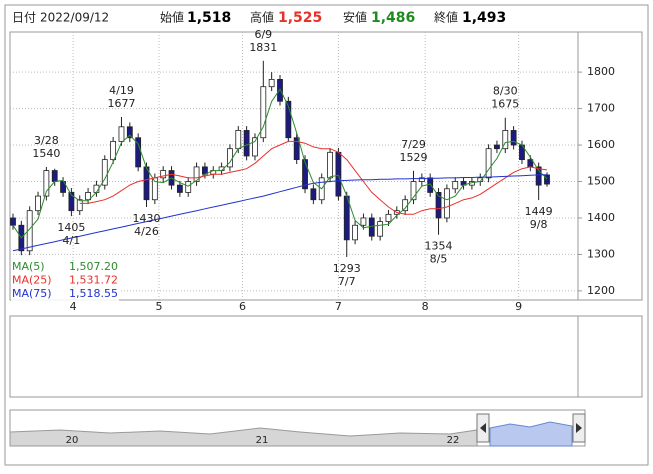 Image resolution: width=653 pixels, height=474 pixels. Describe the element at coordinates (539, 224) in the screenshot. I see `annotation-date: 9/8` at that location.